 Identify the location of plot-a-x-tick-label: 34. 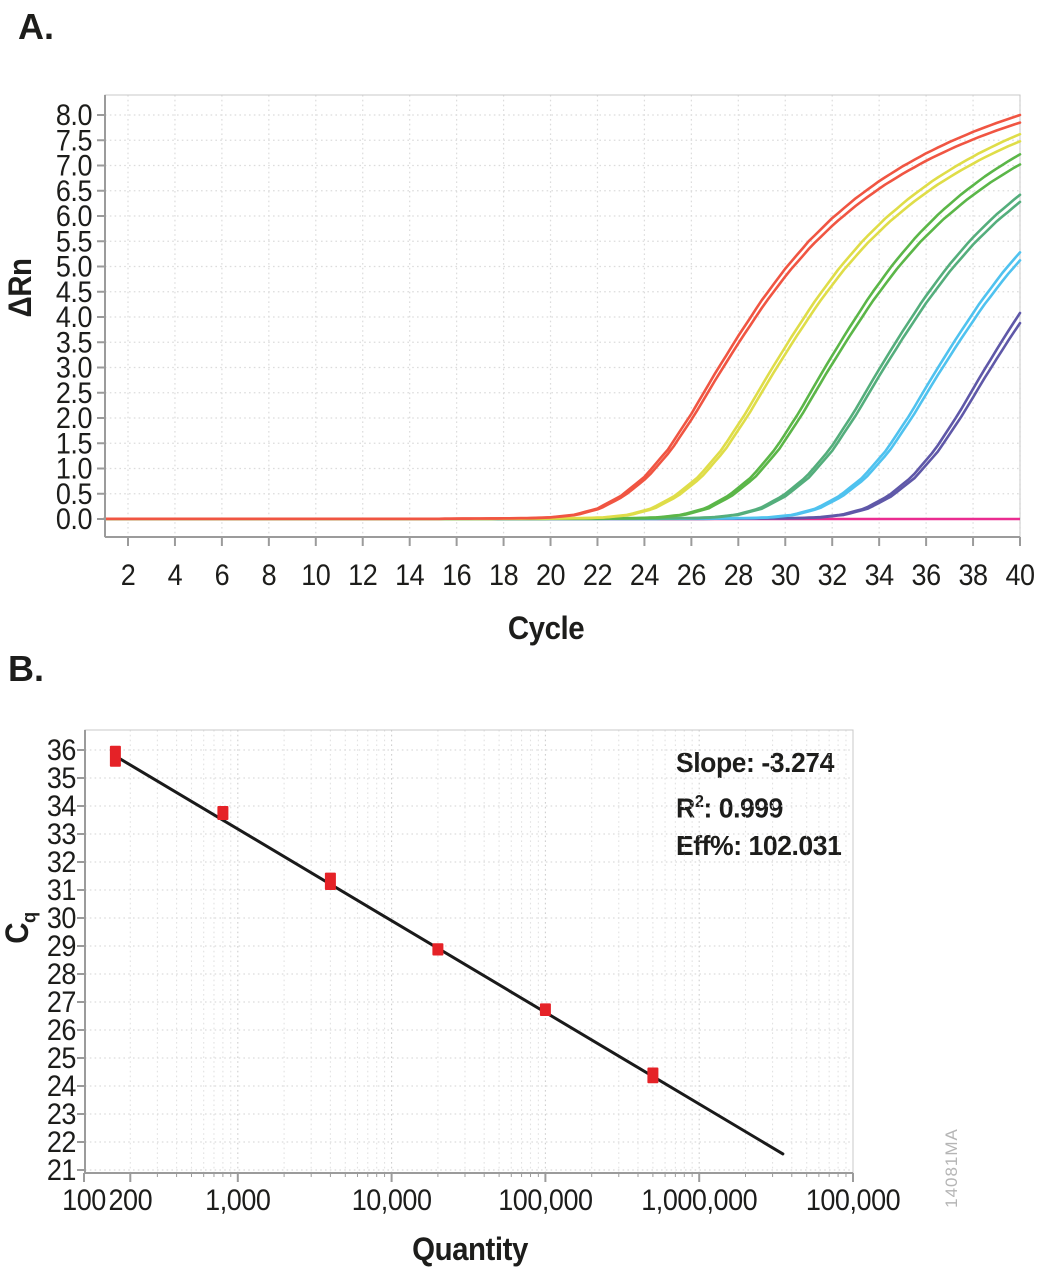
(880, 576).